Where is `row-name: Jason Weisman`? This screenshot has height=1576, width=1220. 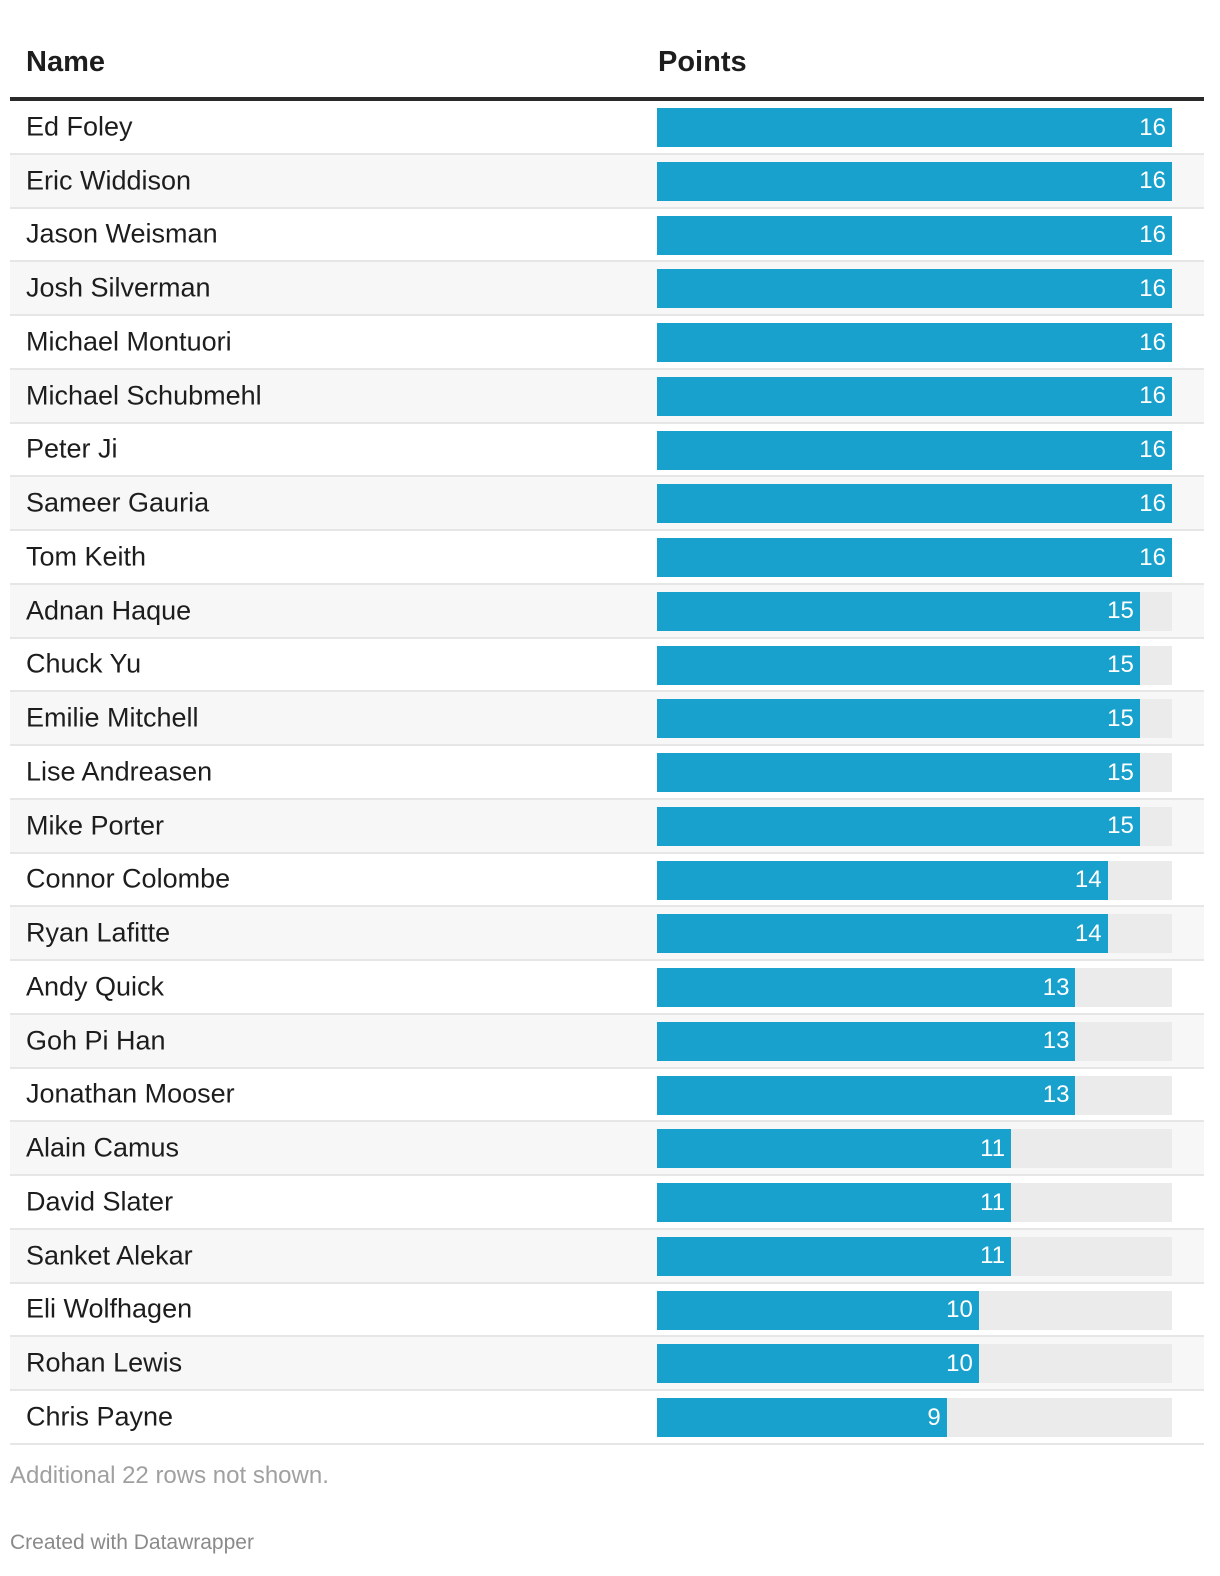 row-name: Jason Weisman is located at coordinates (122, 233).